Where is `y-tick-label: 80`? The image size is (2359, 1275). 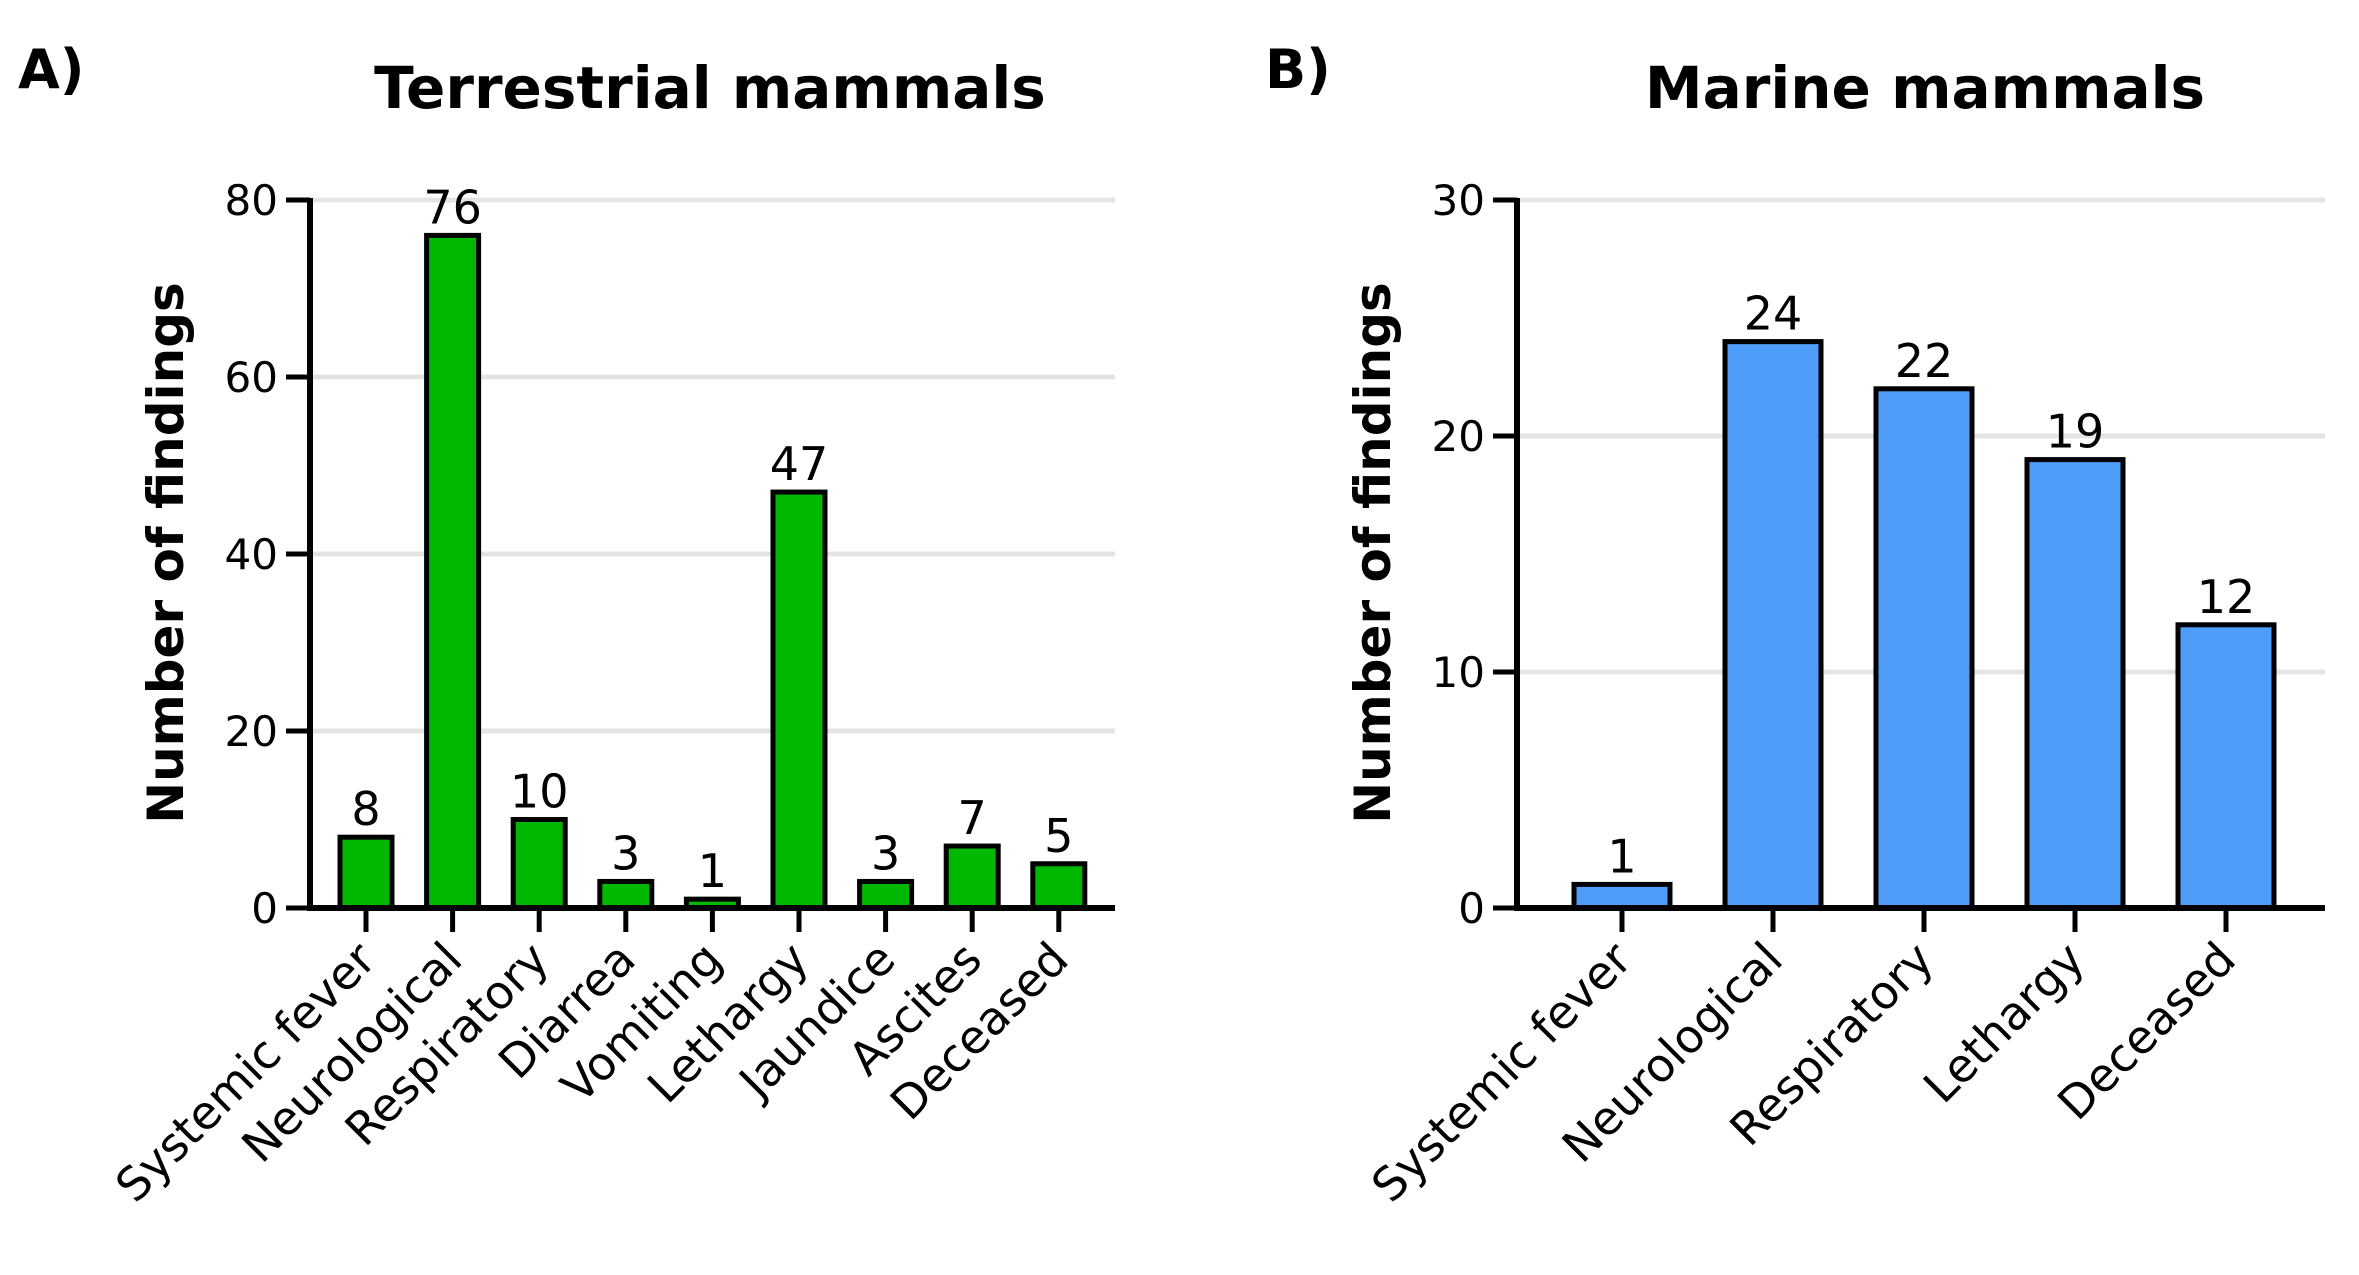 y-tick-label: 80 is located at coordinates (251, 200).